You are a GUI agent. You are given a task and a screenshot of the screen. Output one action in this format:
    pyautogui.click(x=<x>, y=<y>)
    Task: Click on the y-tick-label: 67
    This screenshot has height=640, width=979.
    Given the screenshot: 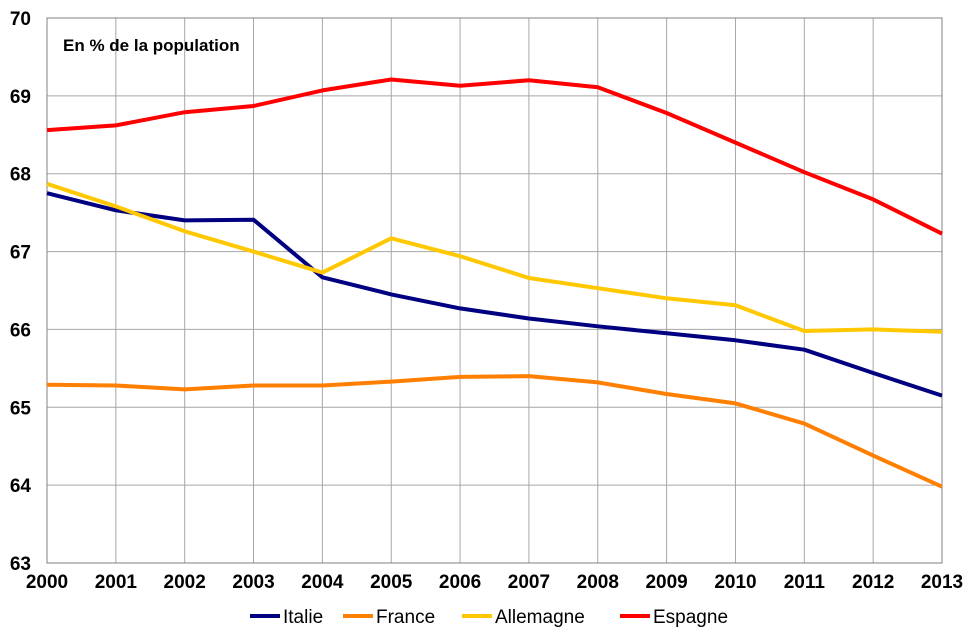 What is the action you would take?
    pyautogui.click(x=20, y=253)
    